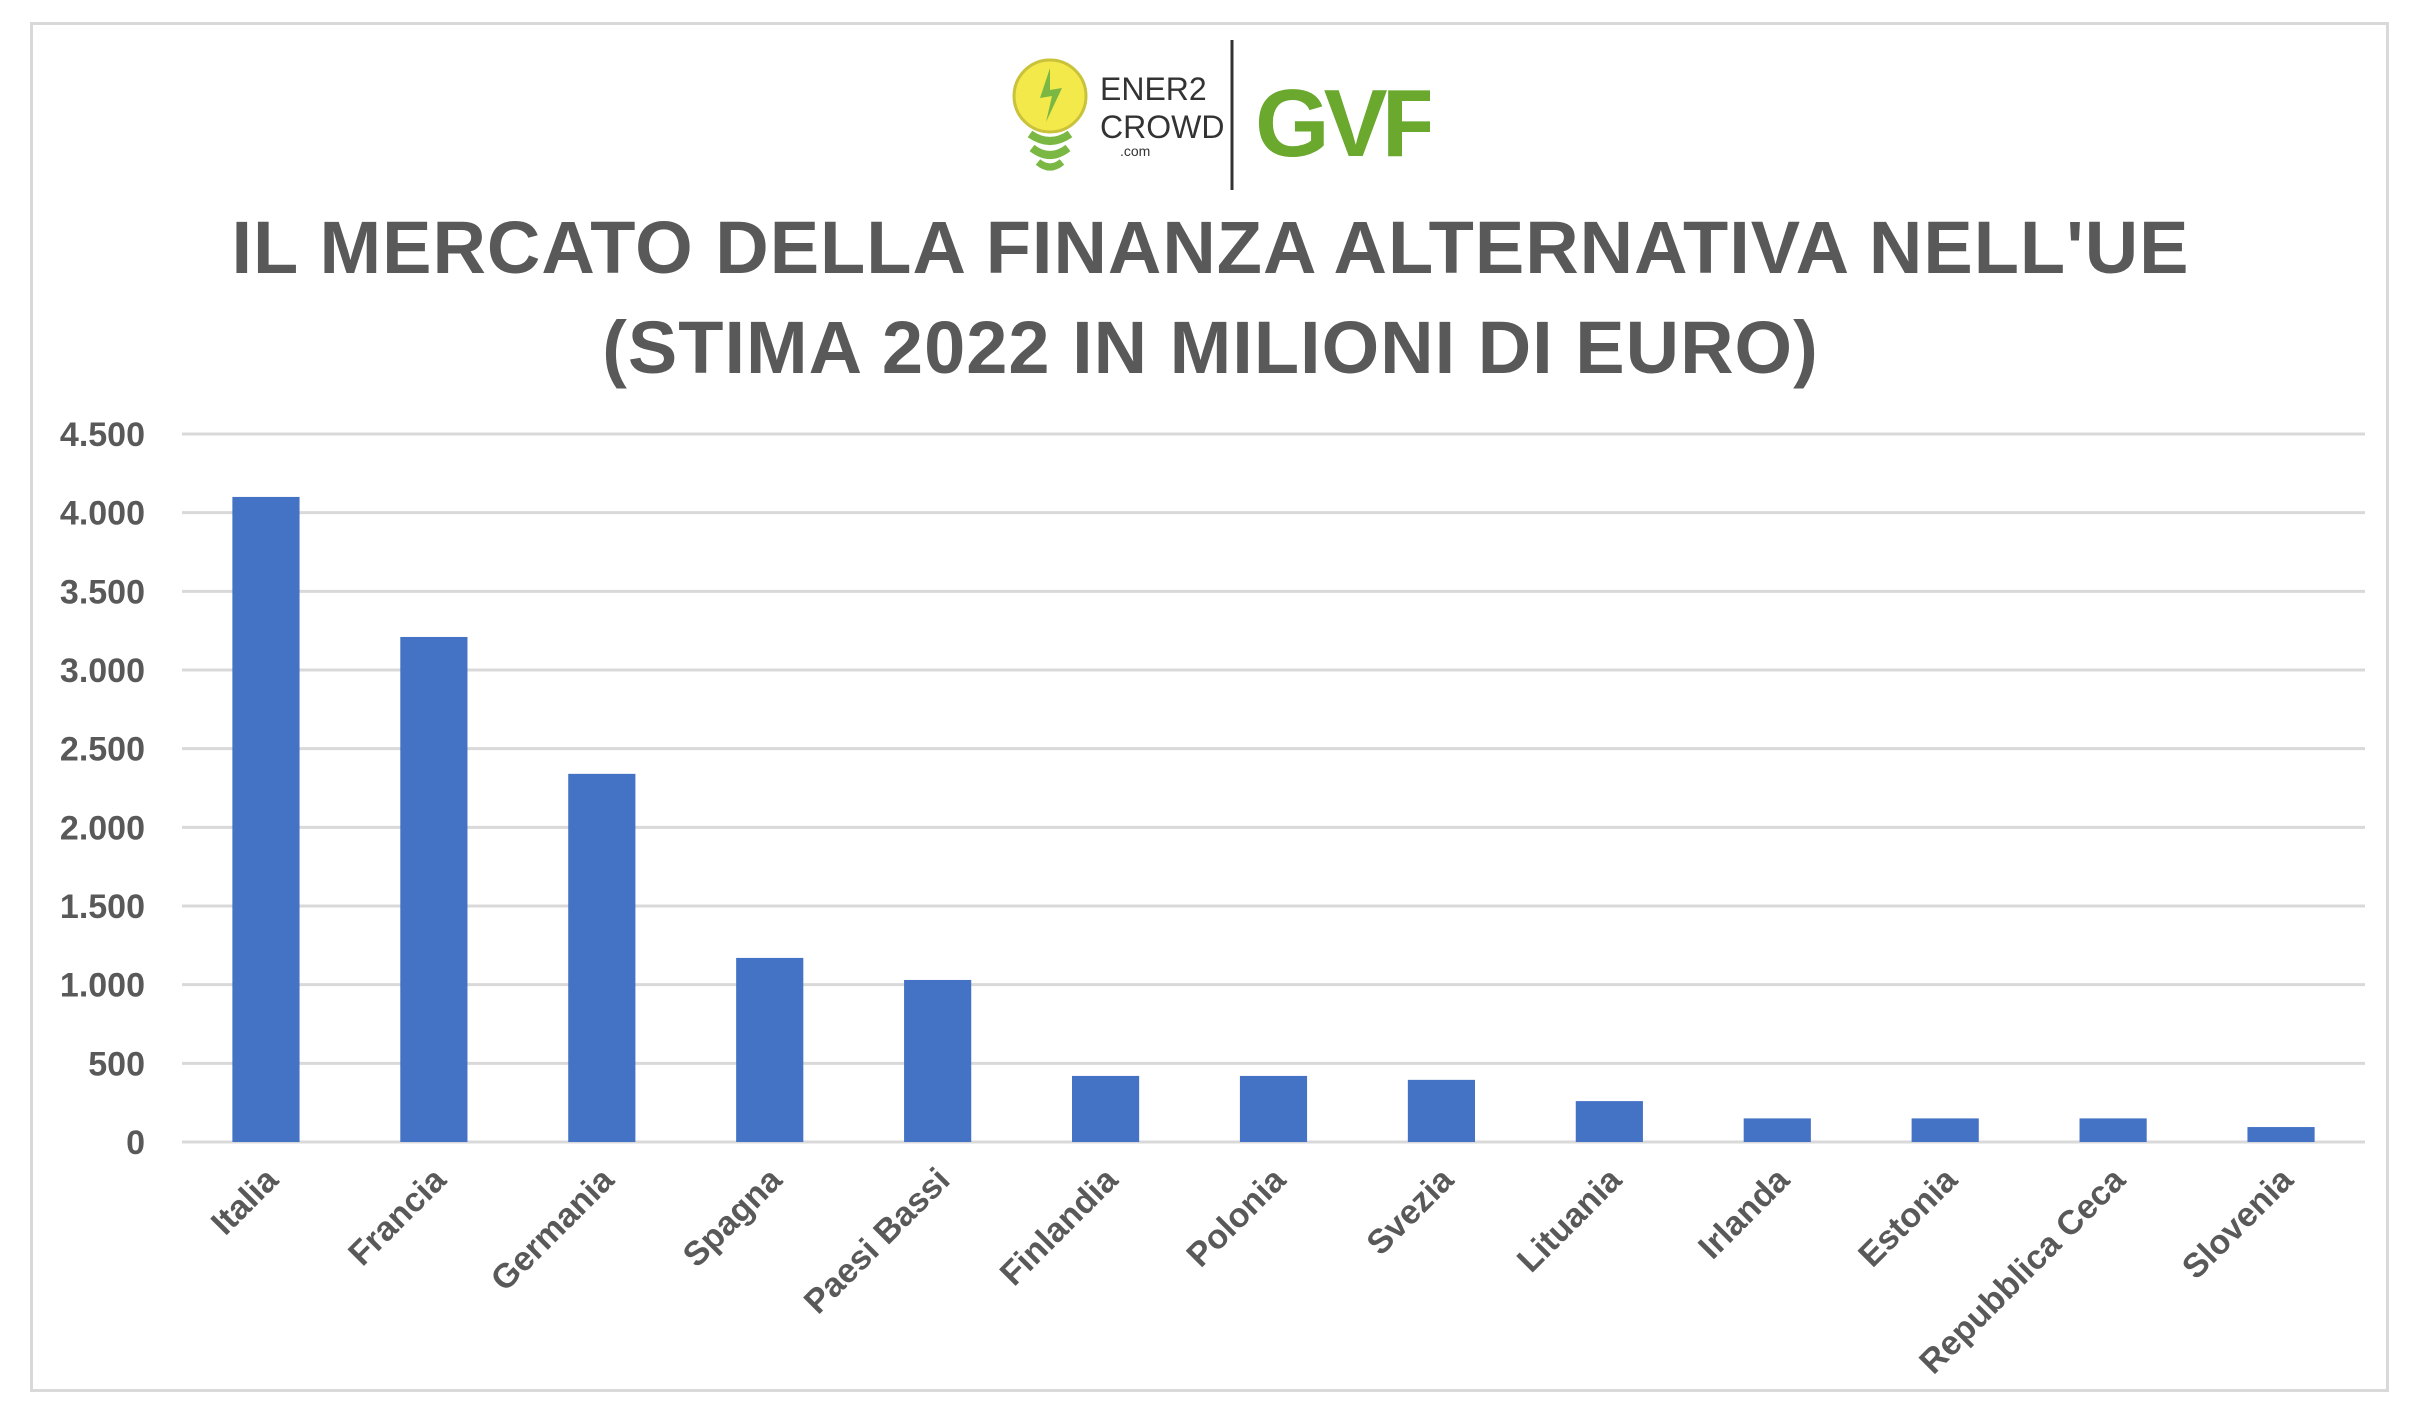 The image size is (2421, 1417). What do you see at coordinates (102, 435) in the screenshot?
I see `y-tick-label: 4.500` at bounding box center [102, 435].